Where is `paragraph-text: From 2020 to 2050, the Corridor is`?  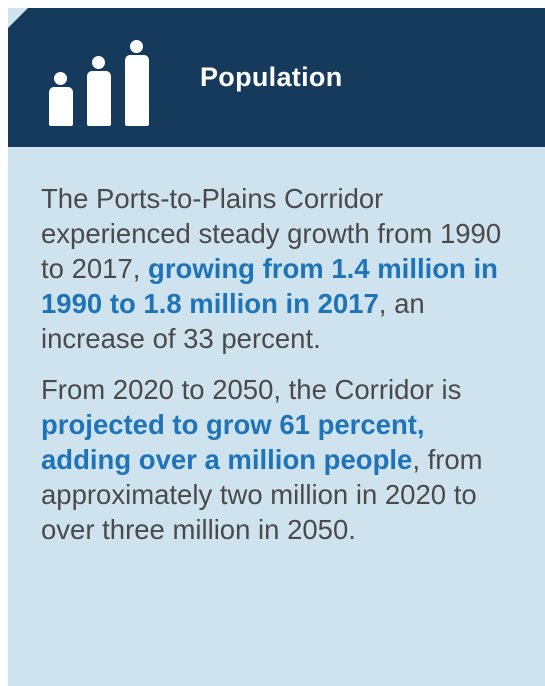
paragraph-text: From 2020 to 2050, the Corridor is is located at coordinates (251, 389).